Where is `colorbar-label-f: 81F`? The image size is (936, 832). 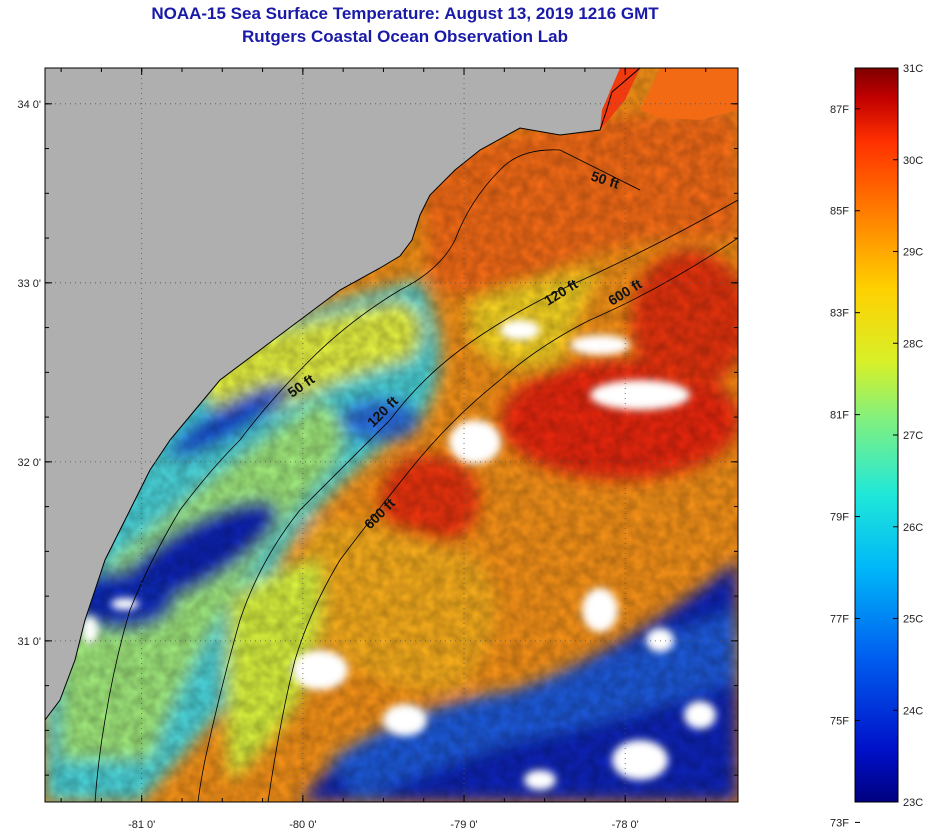 colorbar-label-f: 81F is located at coordinates (839, 416).